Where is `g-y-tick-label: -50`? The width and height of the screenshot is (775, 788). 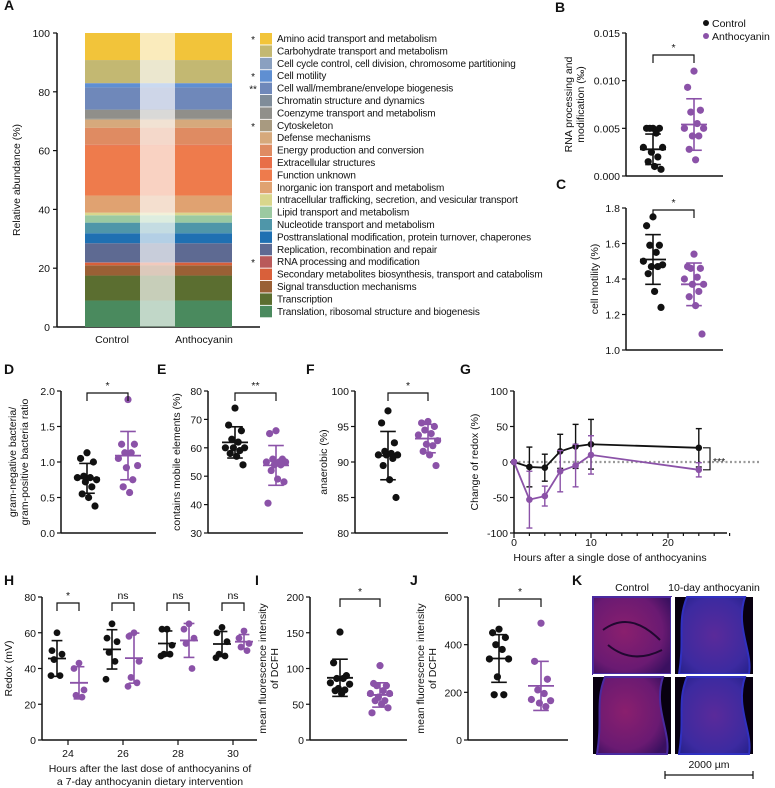 g-y-tick-label: -50 is located at coordinates (500, 499).